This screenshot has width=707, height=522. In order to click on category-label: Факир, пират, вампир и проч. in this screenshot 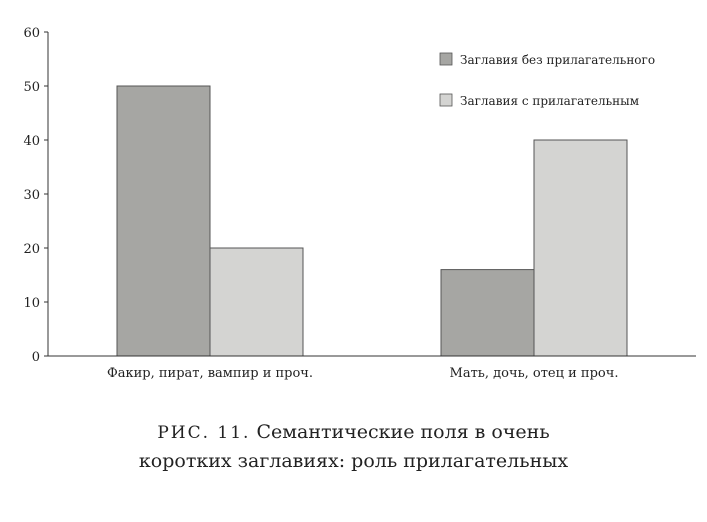, I will do `click(210, 373)`.